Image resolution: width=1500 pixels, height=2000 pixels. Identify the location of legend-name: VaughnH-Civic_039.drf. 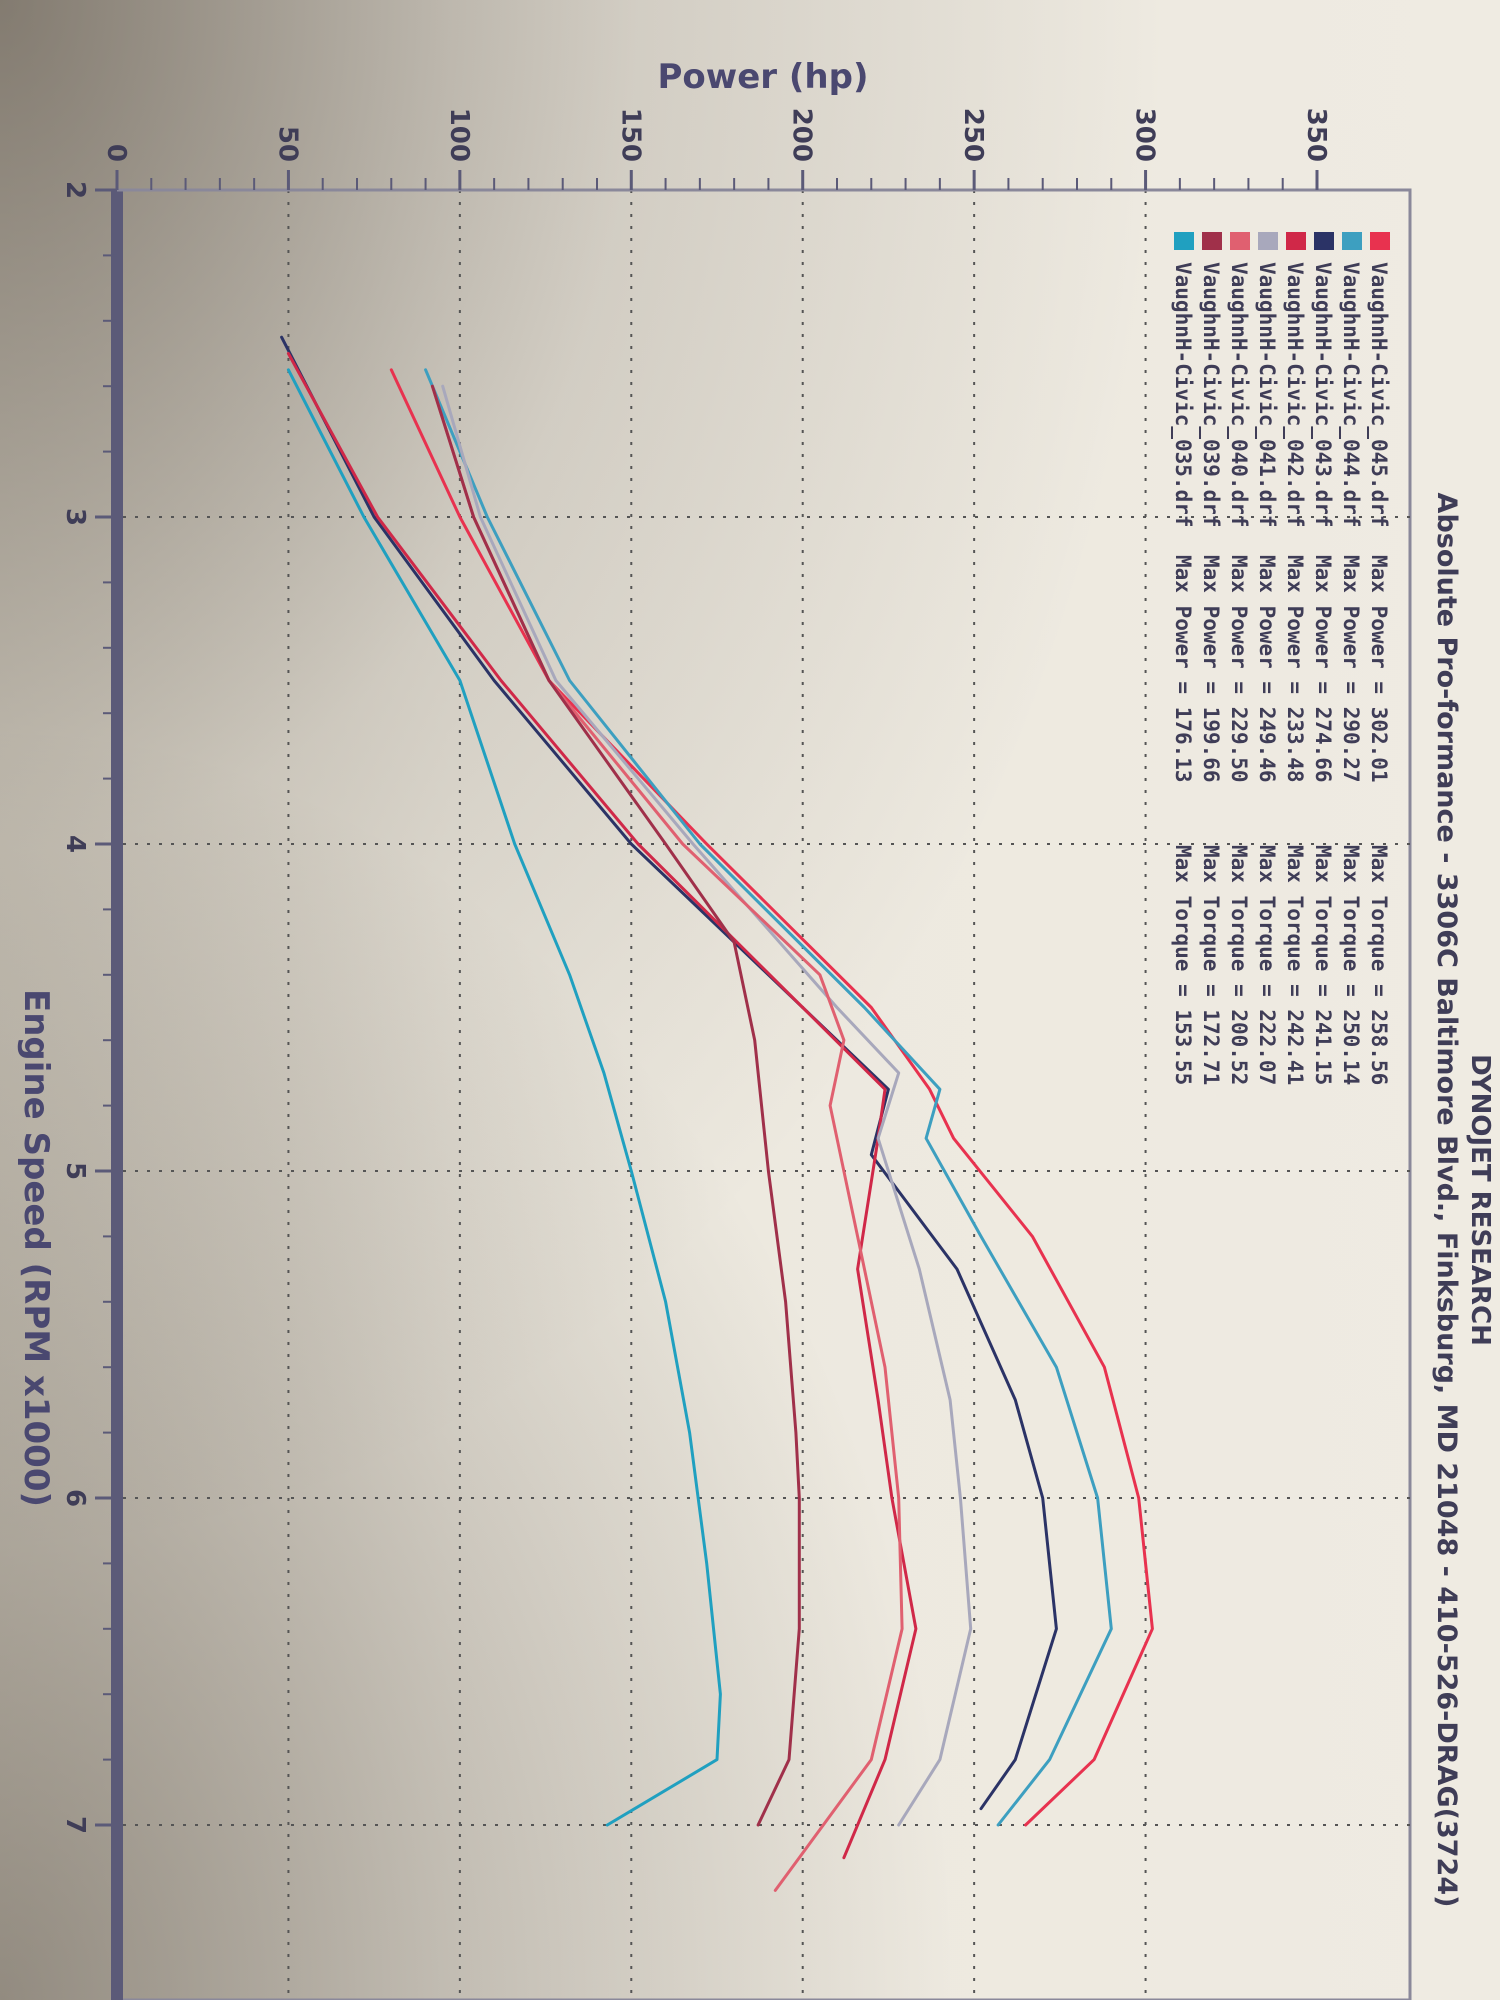
(1211, 395).